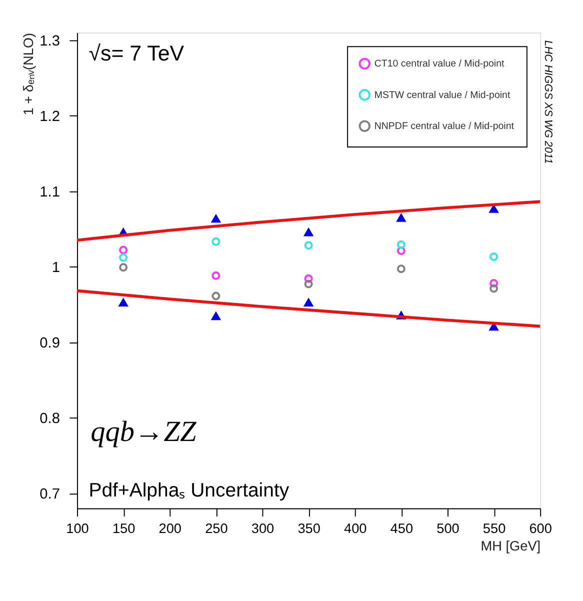 The height and width of the screenshot is (601, 583). What do you see at coordinates (442, 95) in the screenshot?
I see `legend-label: MSTW central value / Mid-point` at bounding box center [442, 95].